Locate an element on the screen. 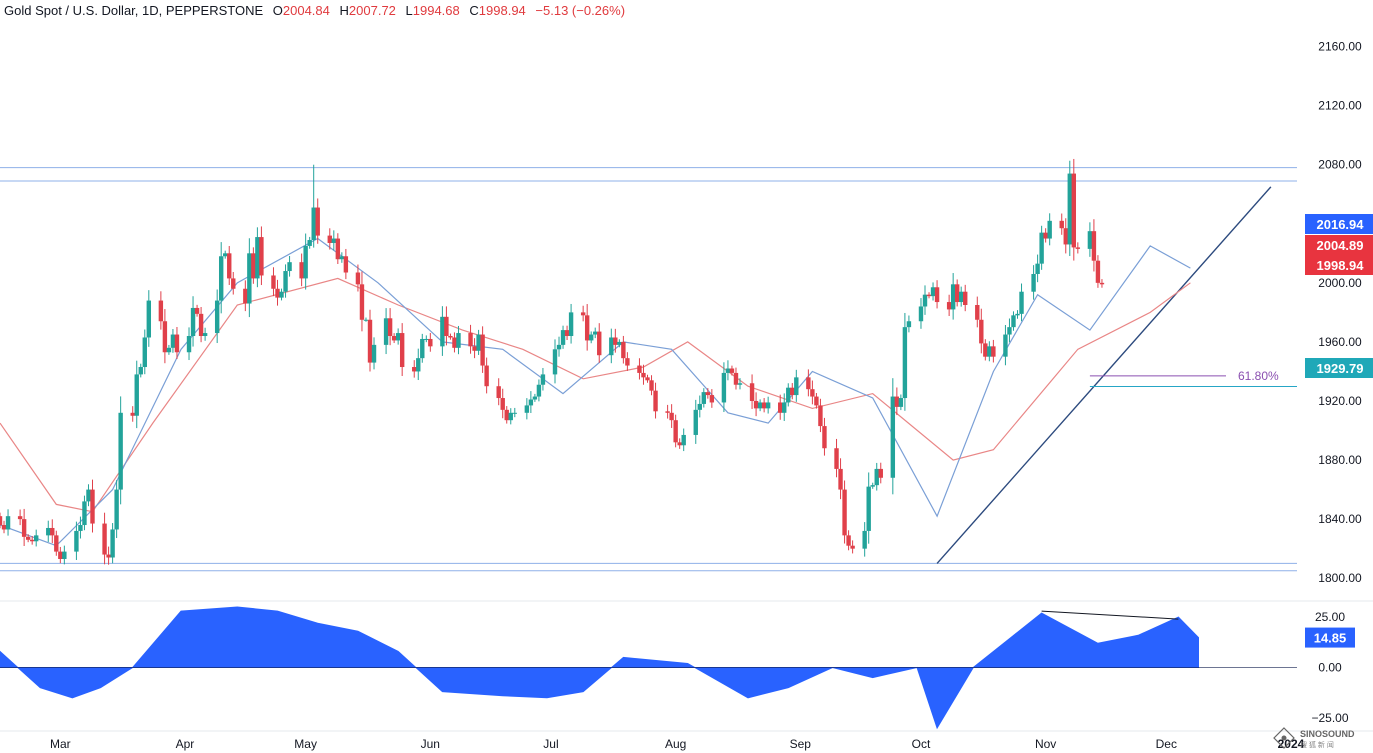 This screenshot has height=753, width=1373. watermark-text: SINOSOUND is located at coordinates (1327, 734).